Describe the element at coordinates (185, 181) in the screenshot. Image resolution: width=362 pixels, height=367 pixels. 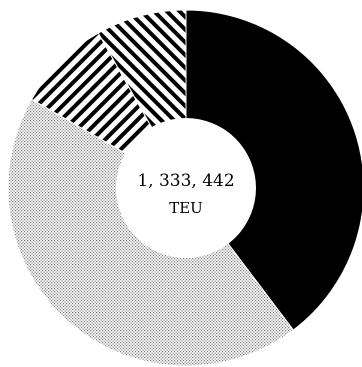
I see `center-value: 1, 333, 442` at that location.